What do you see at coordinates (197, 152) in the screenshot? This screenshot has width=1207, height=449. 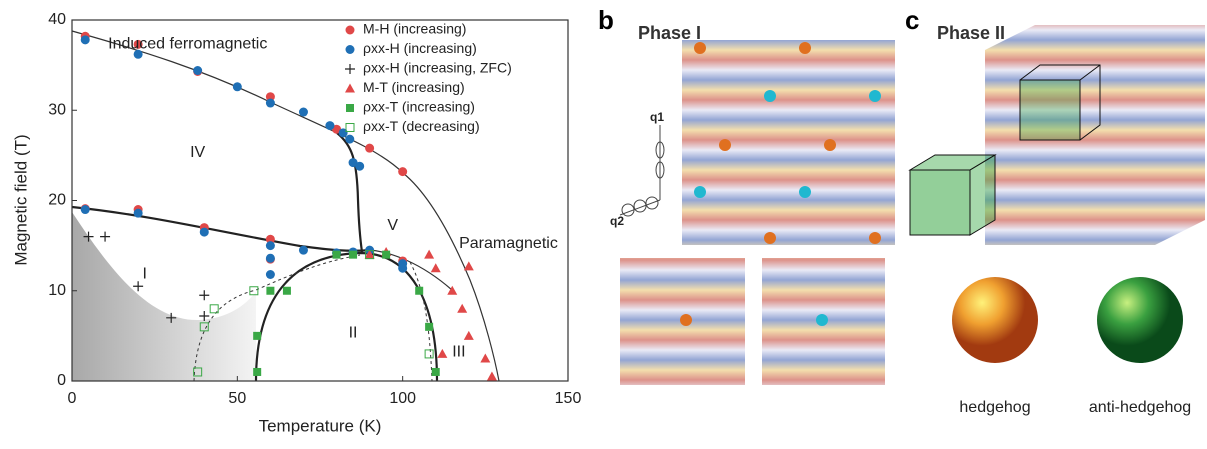 I see `annotation: IV` at bounding box center [197, 152].